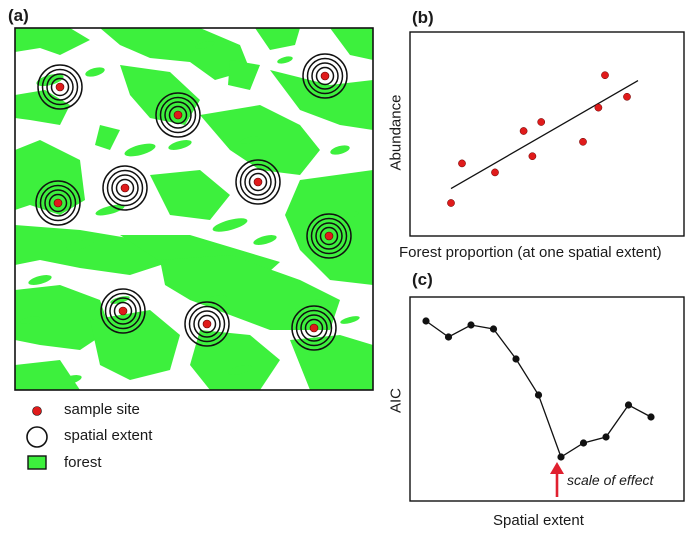 This screenshot has width=696, height=541. I want to click on arrow-head, so click(557, 468).